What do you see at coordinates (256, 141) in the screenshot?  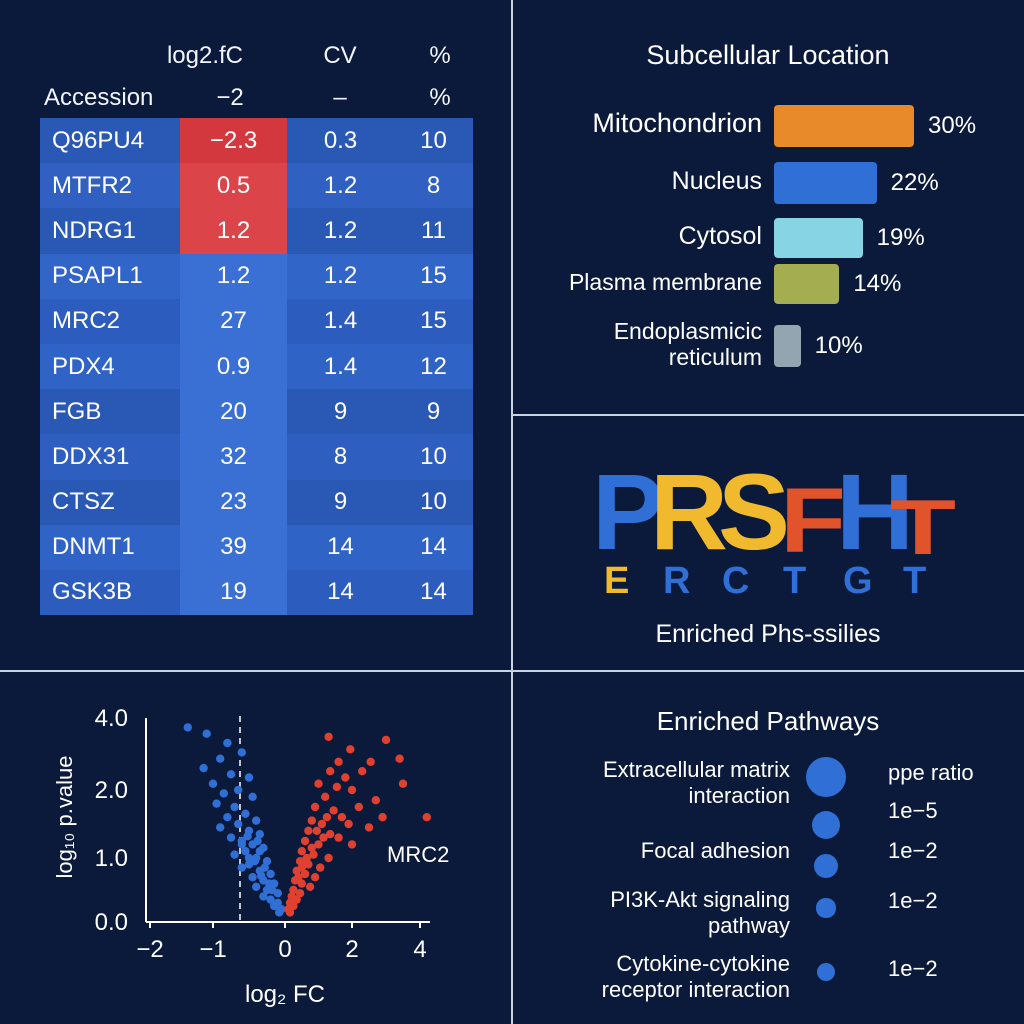 I see `table-row: Q96PU4 −2.3 0.3 10` at bounding box center [256, 141].